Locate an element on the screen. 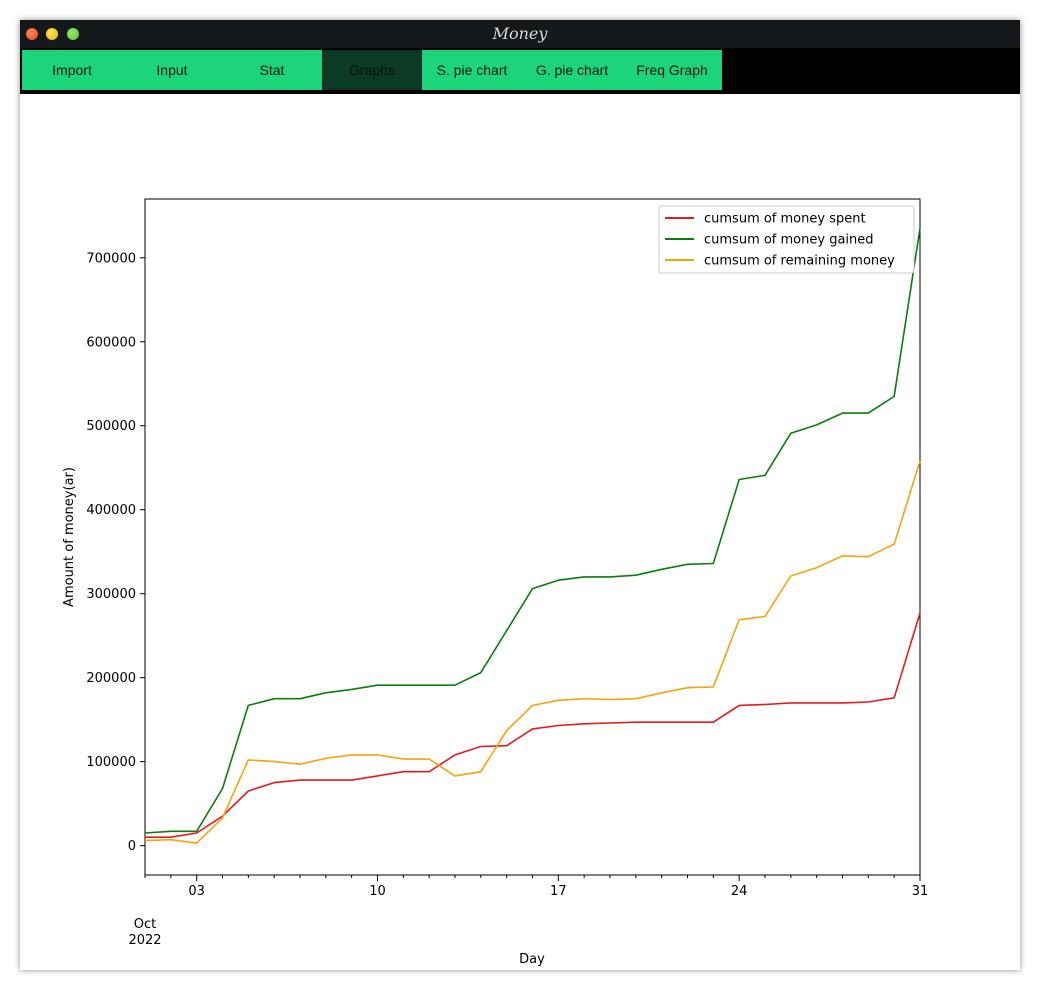 The width and height of the screenshot is (1040, 991). tab-import: Import is located at coordinates (72, 70).